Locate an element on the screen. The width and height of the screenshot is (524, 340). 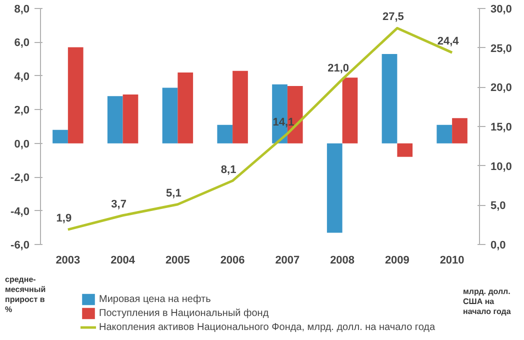
y-tick-label: 4,0 is located at coordinates (22, 76).